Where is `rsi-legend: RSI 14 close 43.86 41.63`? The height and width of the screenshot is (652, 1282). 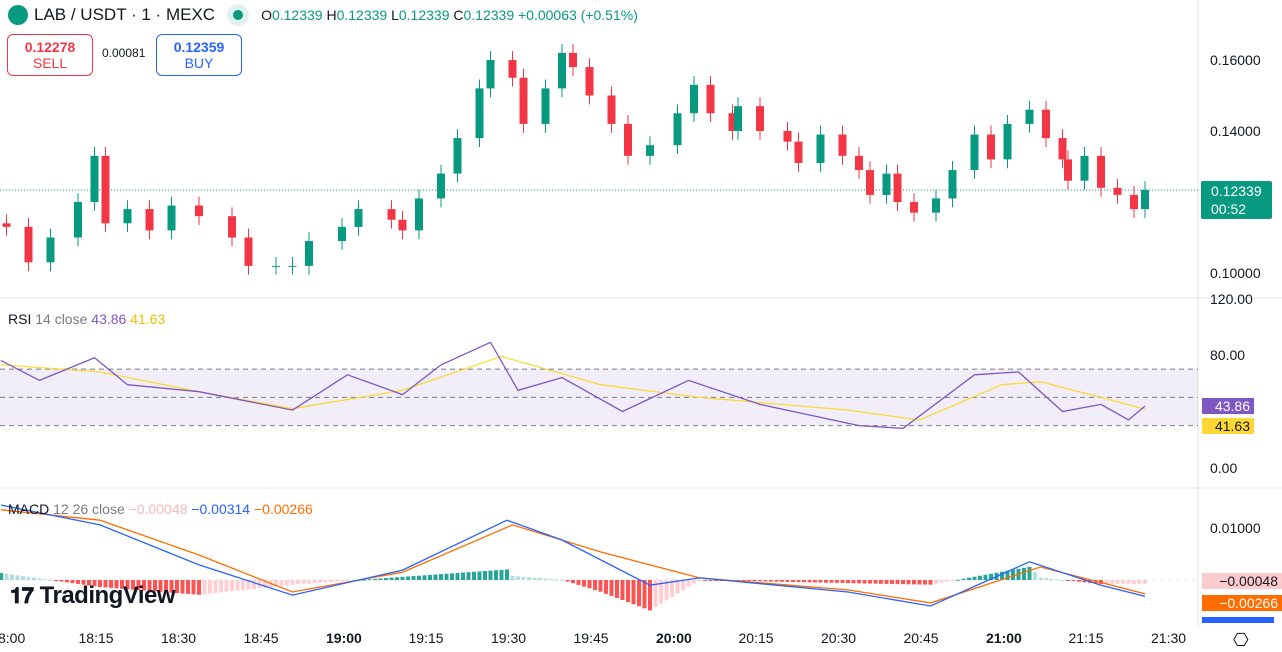 rsi-legend: RSI 14 close 43.86 41.63 is located at coordinates (87, 319).